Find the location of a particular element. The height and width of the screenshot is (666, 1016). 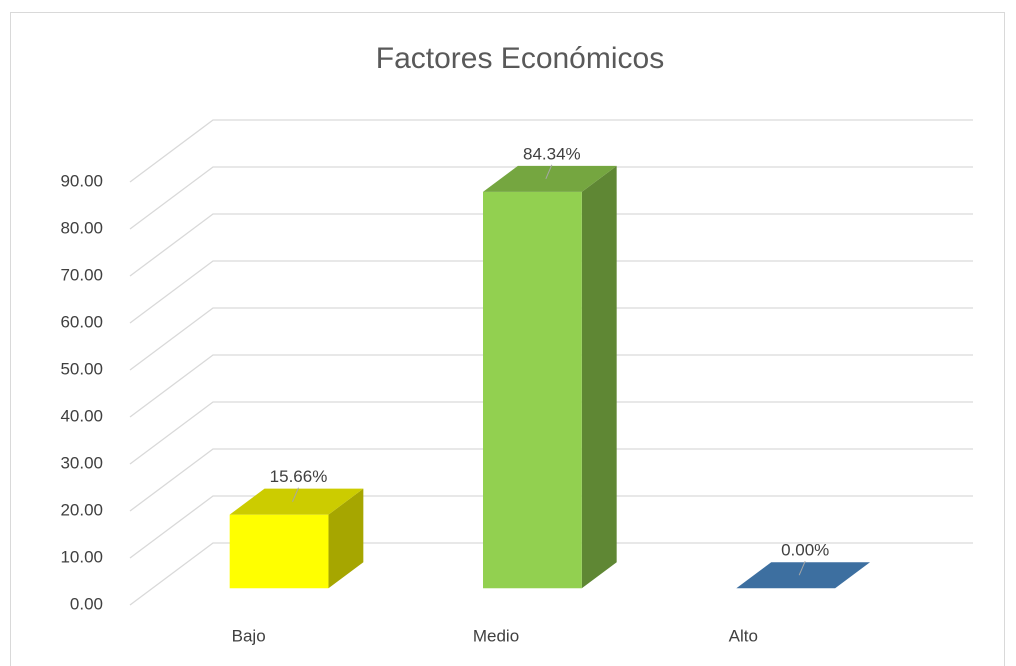

data-label: 0.00% is located at coordinates (805, 550).